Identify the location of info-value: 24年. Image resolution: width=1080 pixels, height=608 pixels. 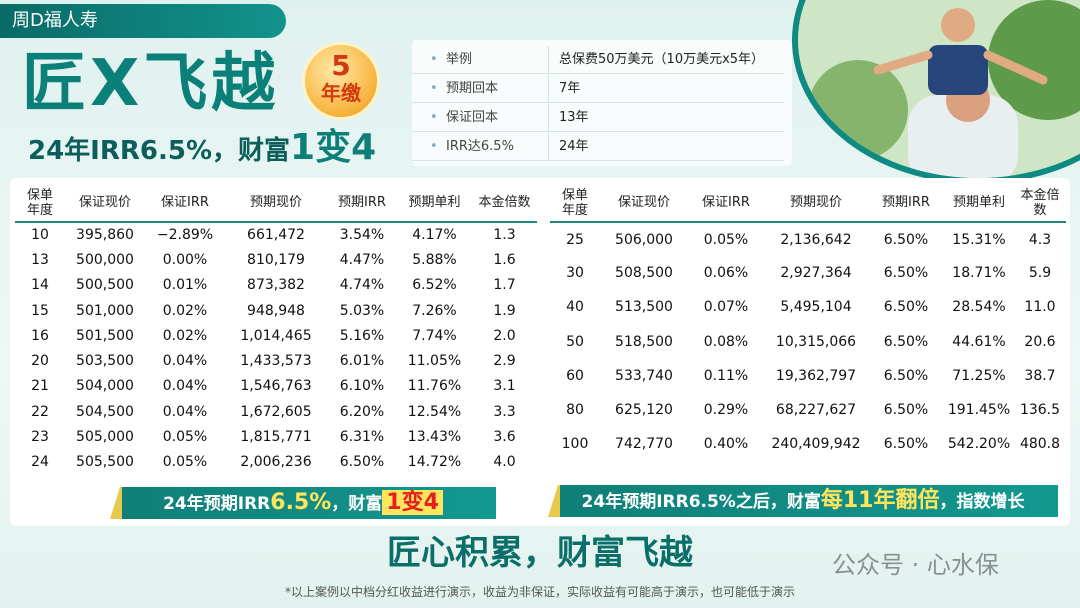
(568, 147).